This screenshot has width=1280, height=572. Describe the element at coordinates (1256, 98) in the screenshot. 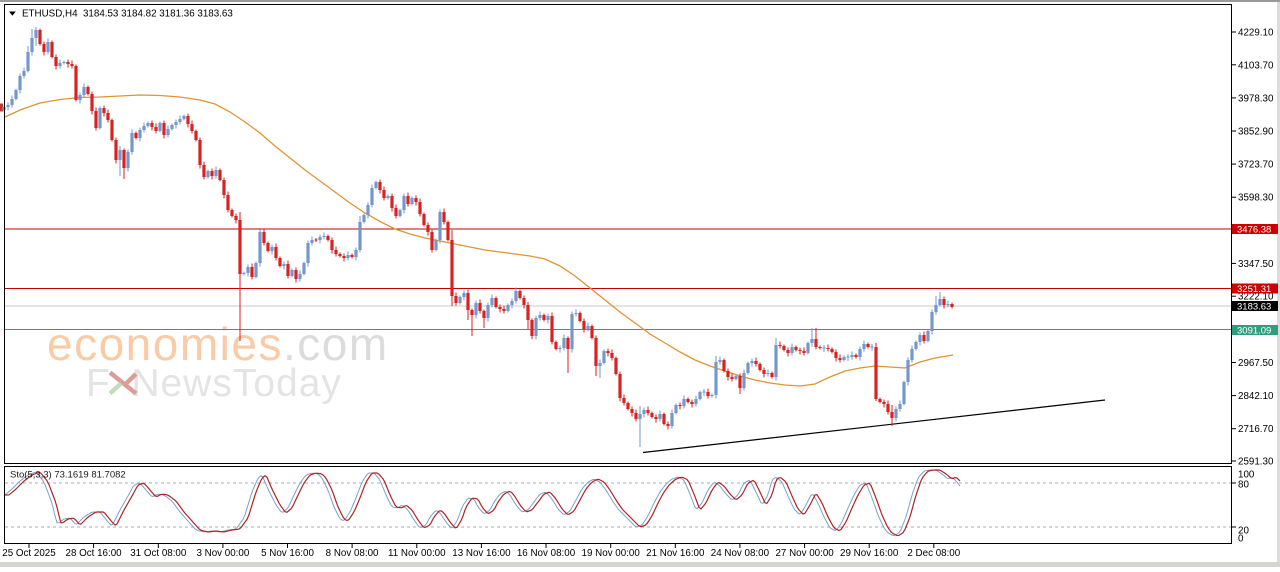

I see `svg-text: 3978.30` at that location.